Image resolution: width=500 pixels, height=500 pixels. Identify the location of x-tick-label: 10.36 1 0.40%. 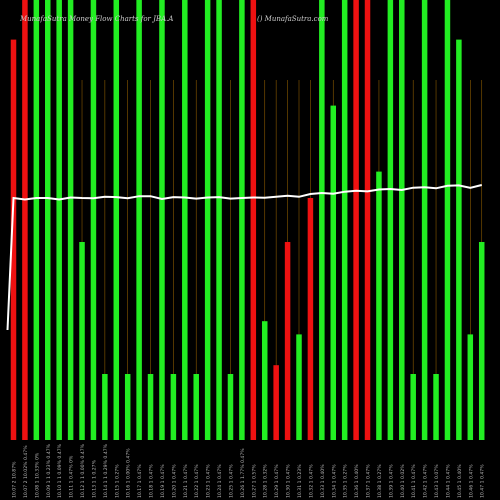
(357, 481).